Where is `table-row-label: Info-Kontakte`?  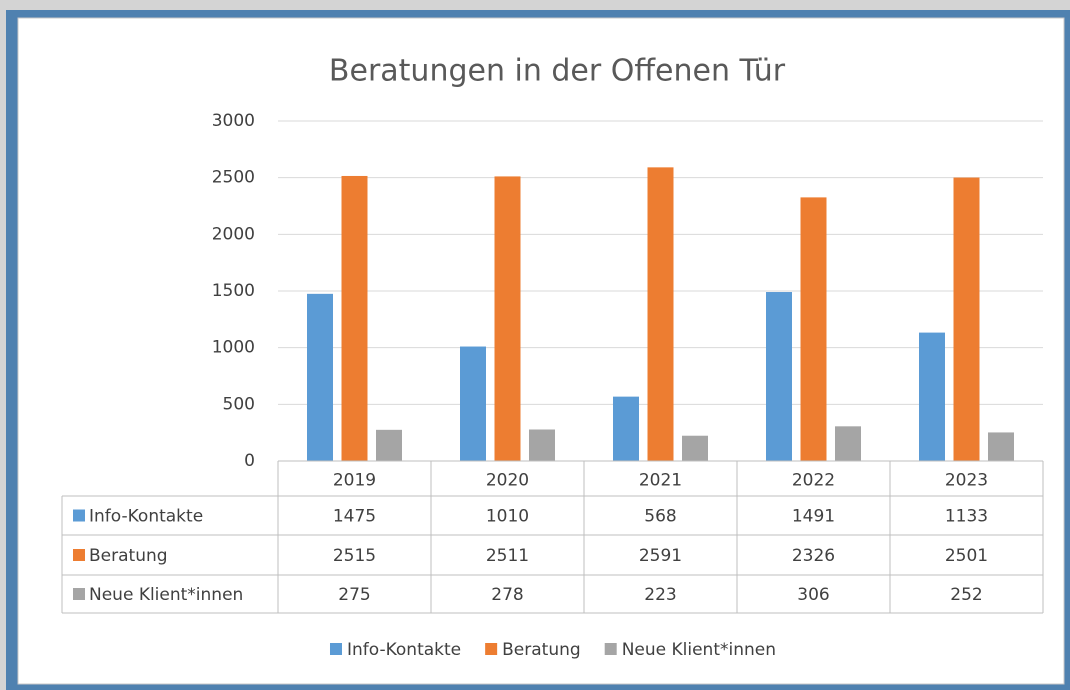
table-row-label: Info-Kontakte is located at coordinates (146, 517).